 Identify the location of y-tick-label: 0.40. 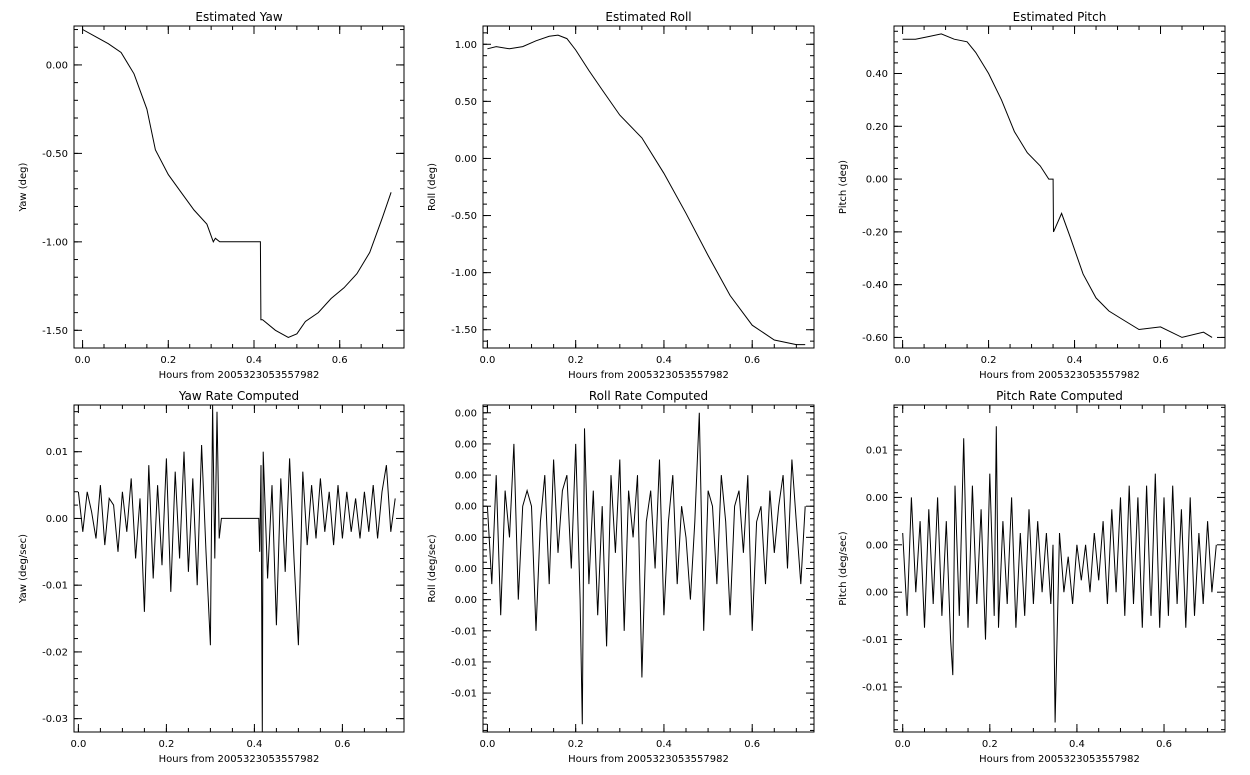
(877, 74).